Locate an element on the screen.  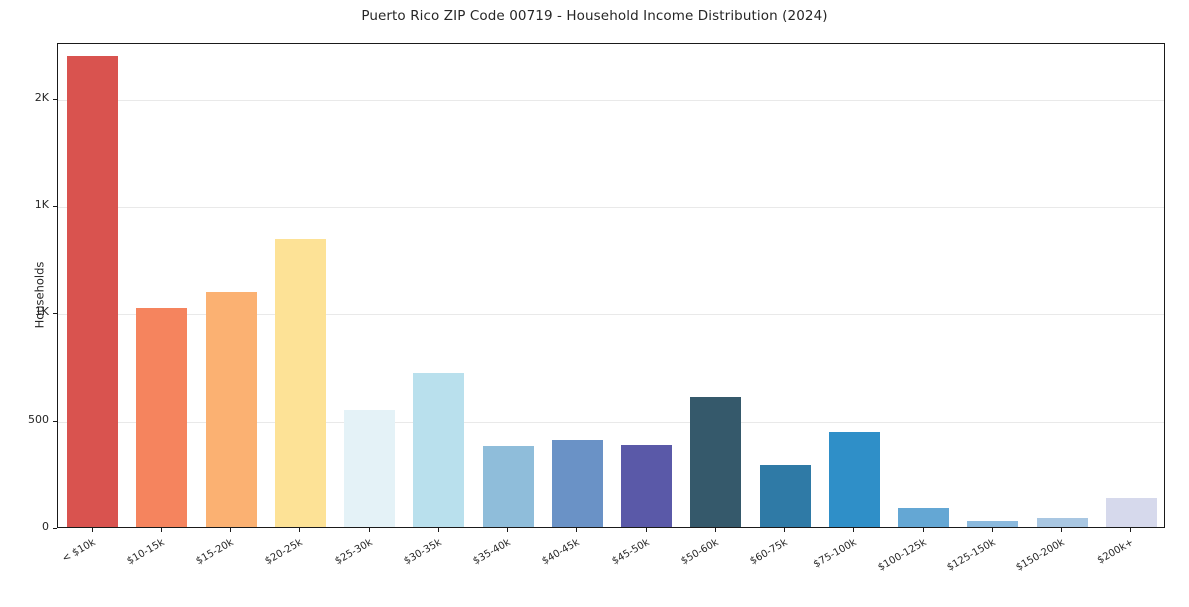
x-tick-label: < $10k is located at coordinates (79, 551).